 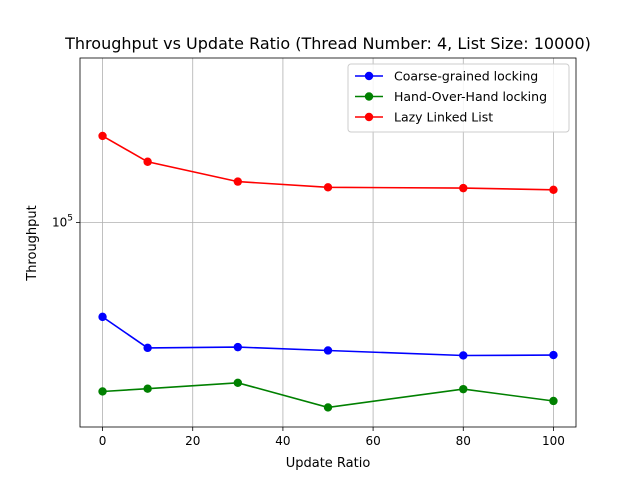 I want to click on x-tick-label: 40, so click(x=282, y=441).